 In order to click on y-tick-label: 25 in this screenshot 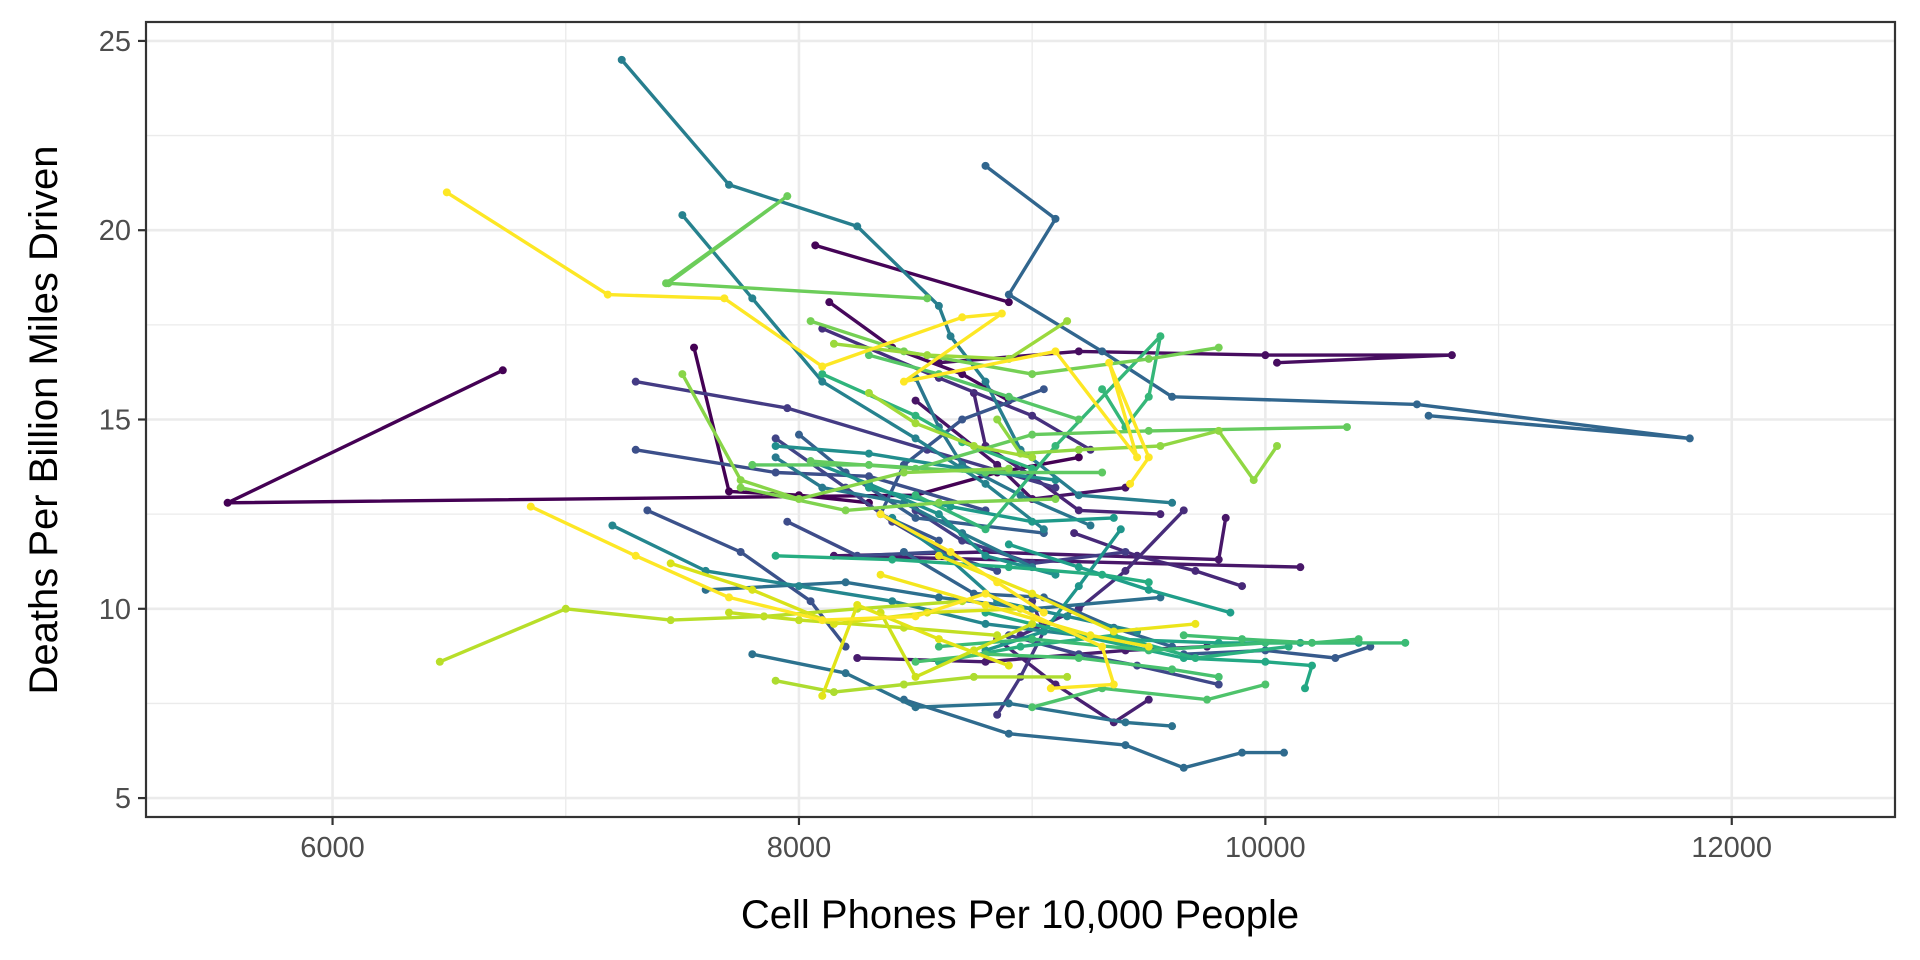, I will do `click(115, 42)`.